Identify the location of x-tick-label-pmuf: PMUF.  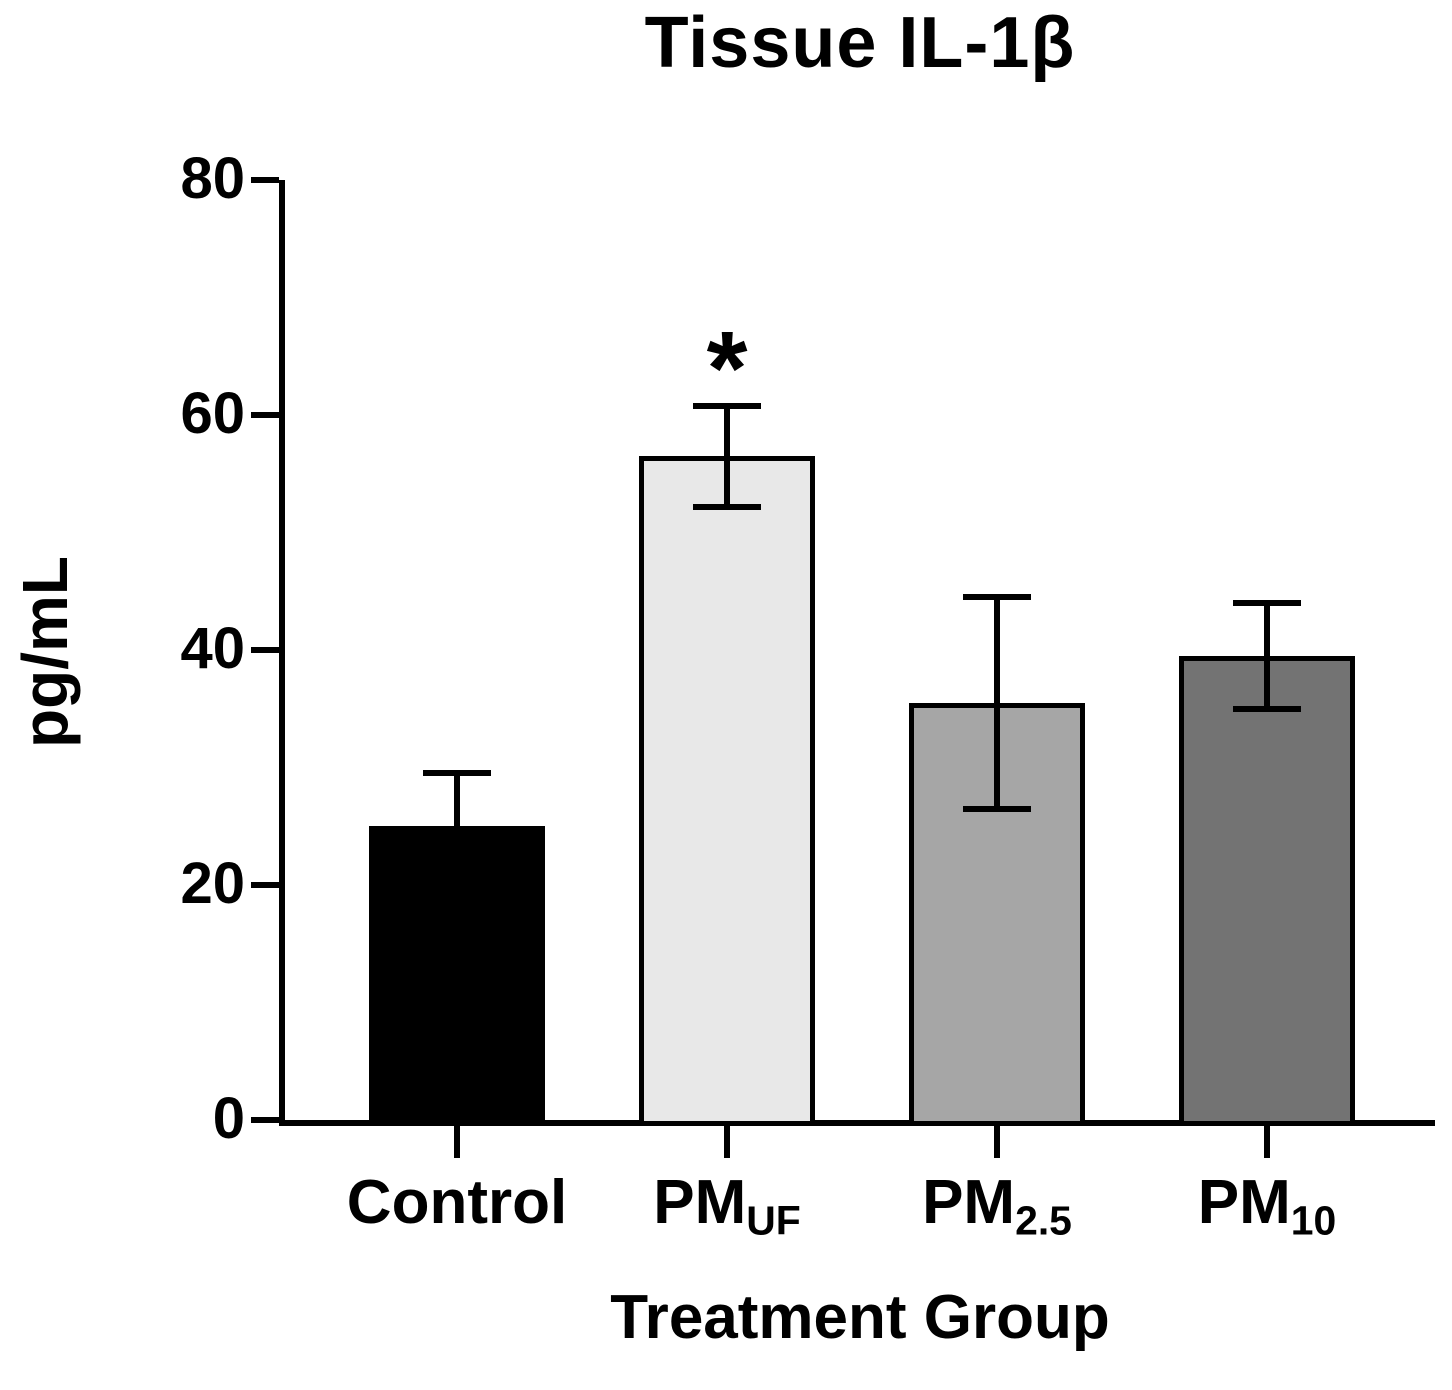
(727, 1211).